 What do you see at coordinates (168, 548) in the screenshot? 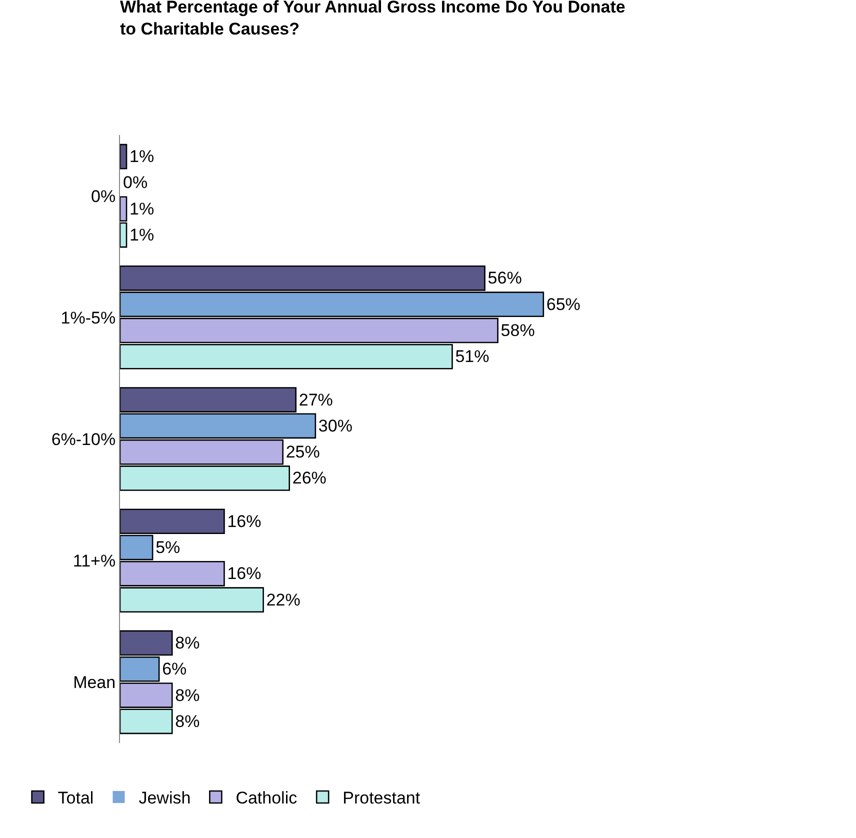
I see `data-label: 5%` at bounding box center [168, 548].